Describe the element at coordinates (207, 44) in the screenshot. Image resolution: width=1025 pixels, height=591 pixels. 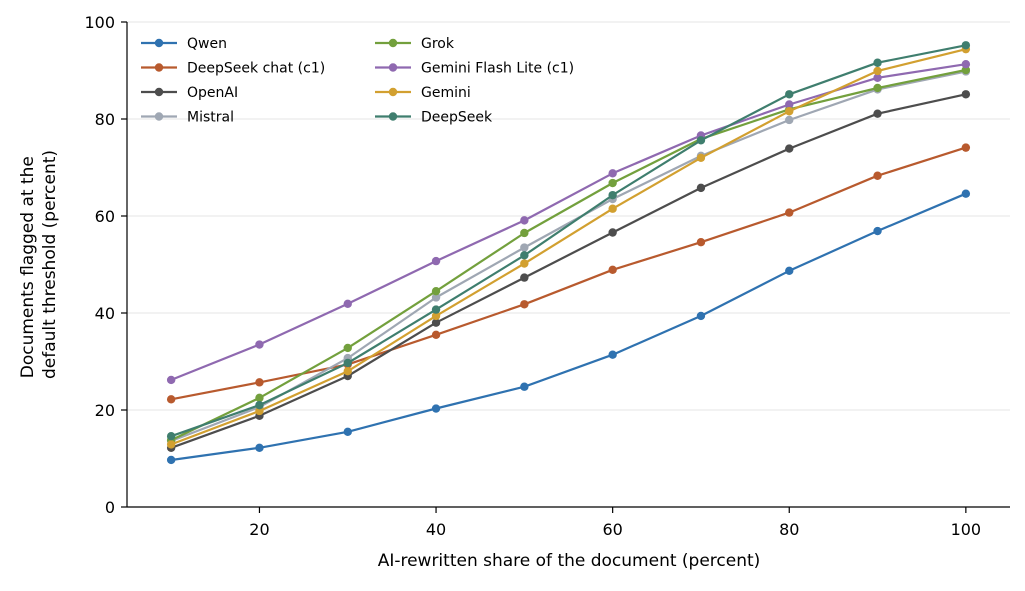
I see `legend-label-qwen: Qwen` at that location.